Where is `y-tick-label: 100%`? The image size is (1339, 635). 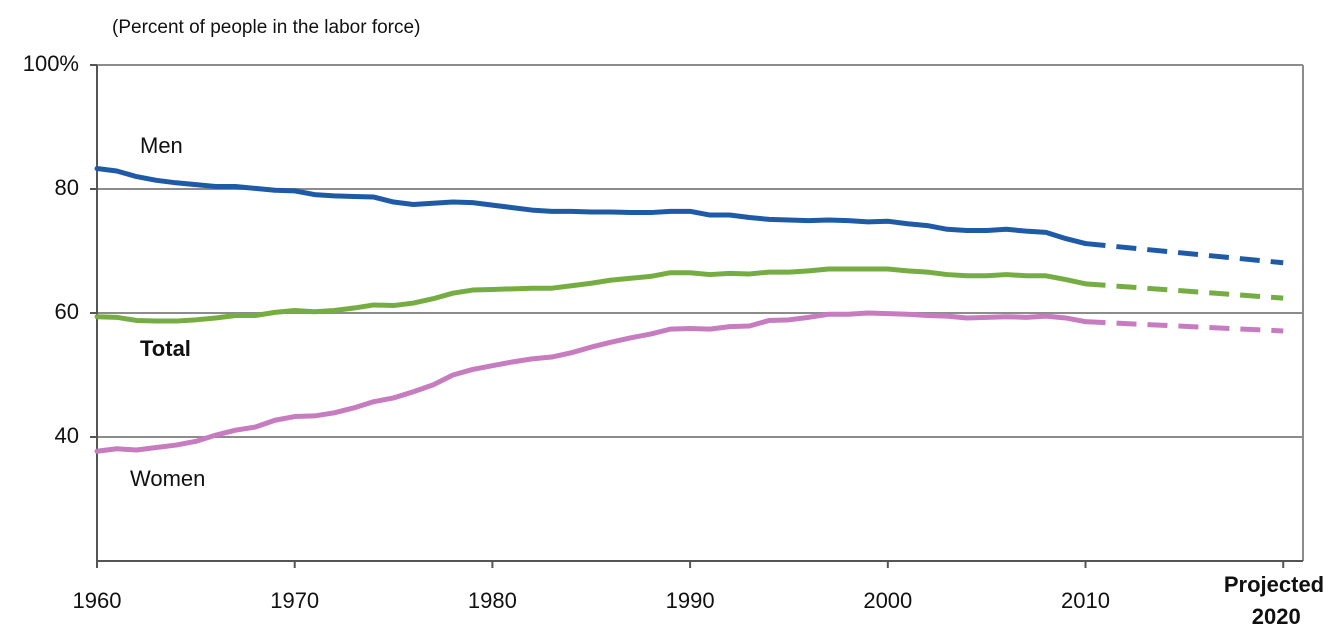 y-tick-label: 100% is located at coordinates (51, 63).